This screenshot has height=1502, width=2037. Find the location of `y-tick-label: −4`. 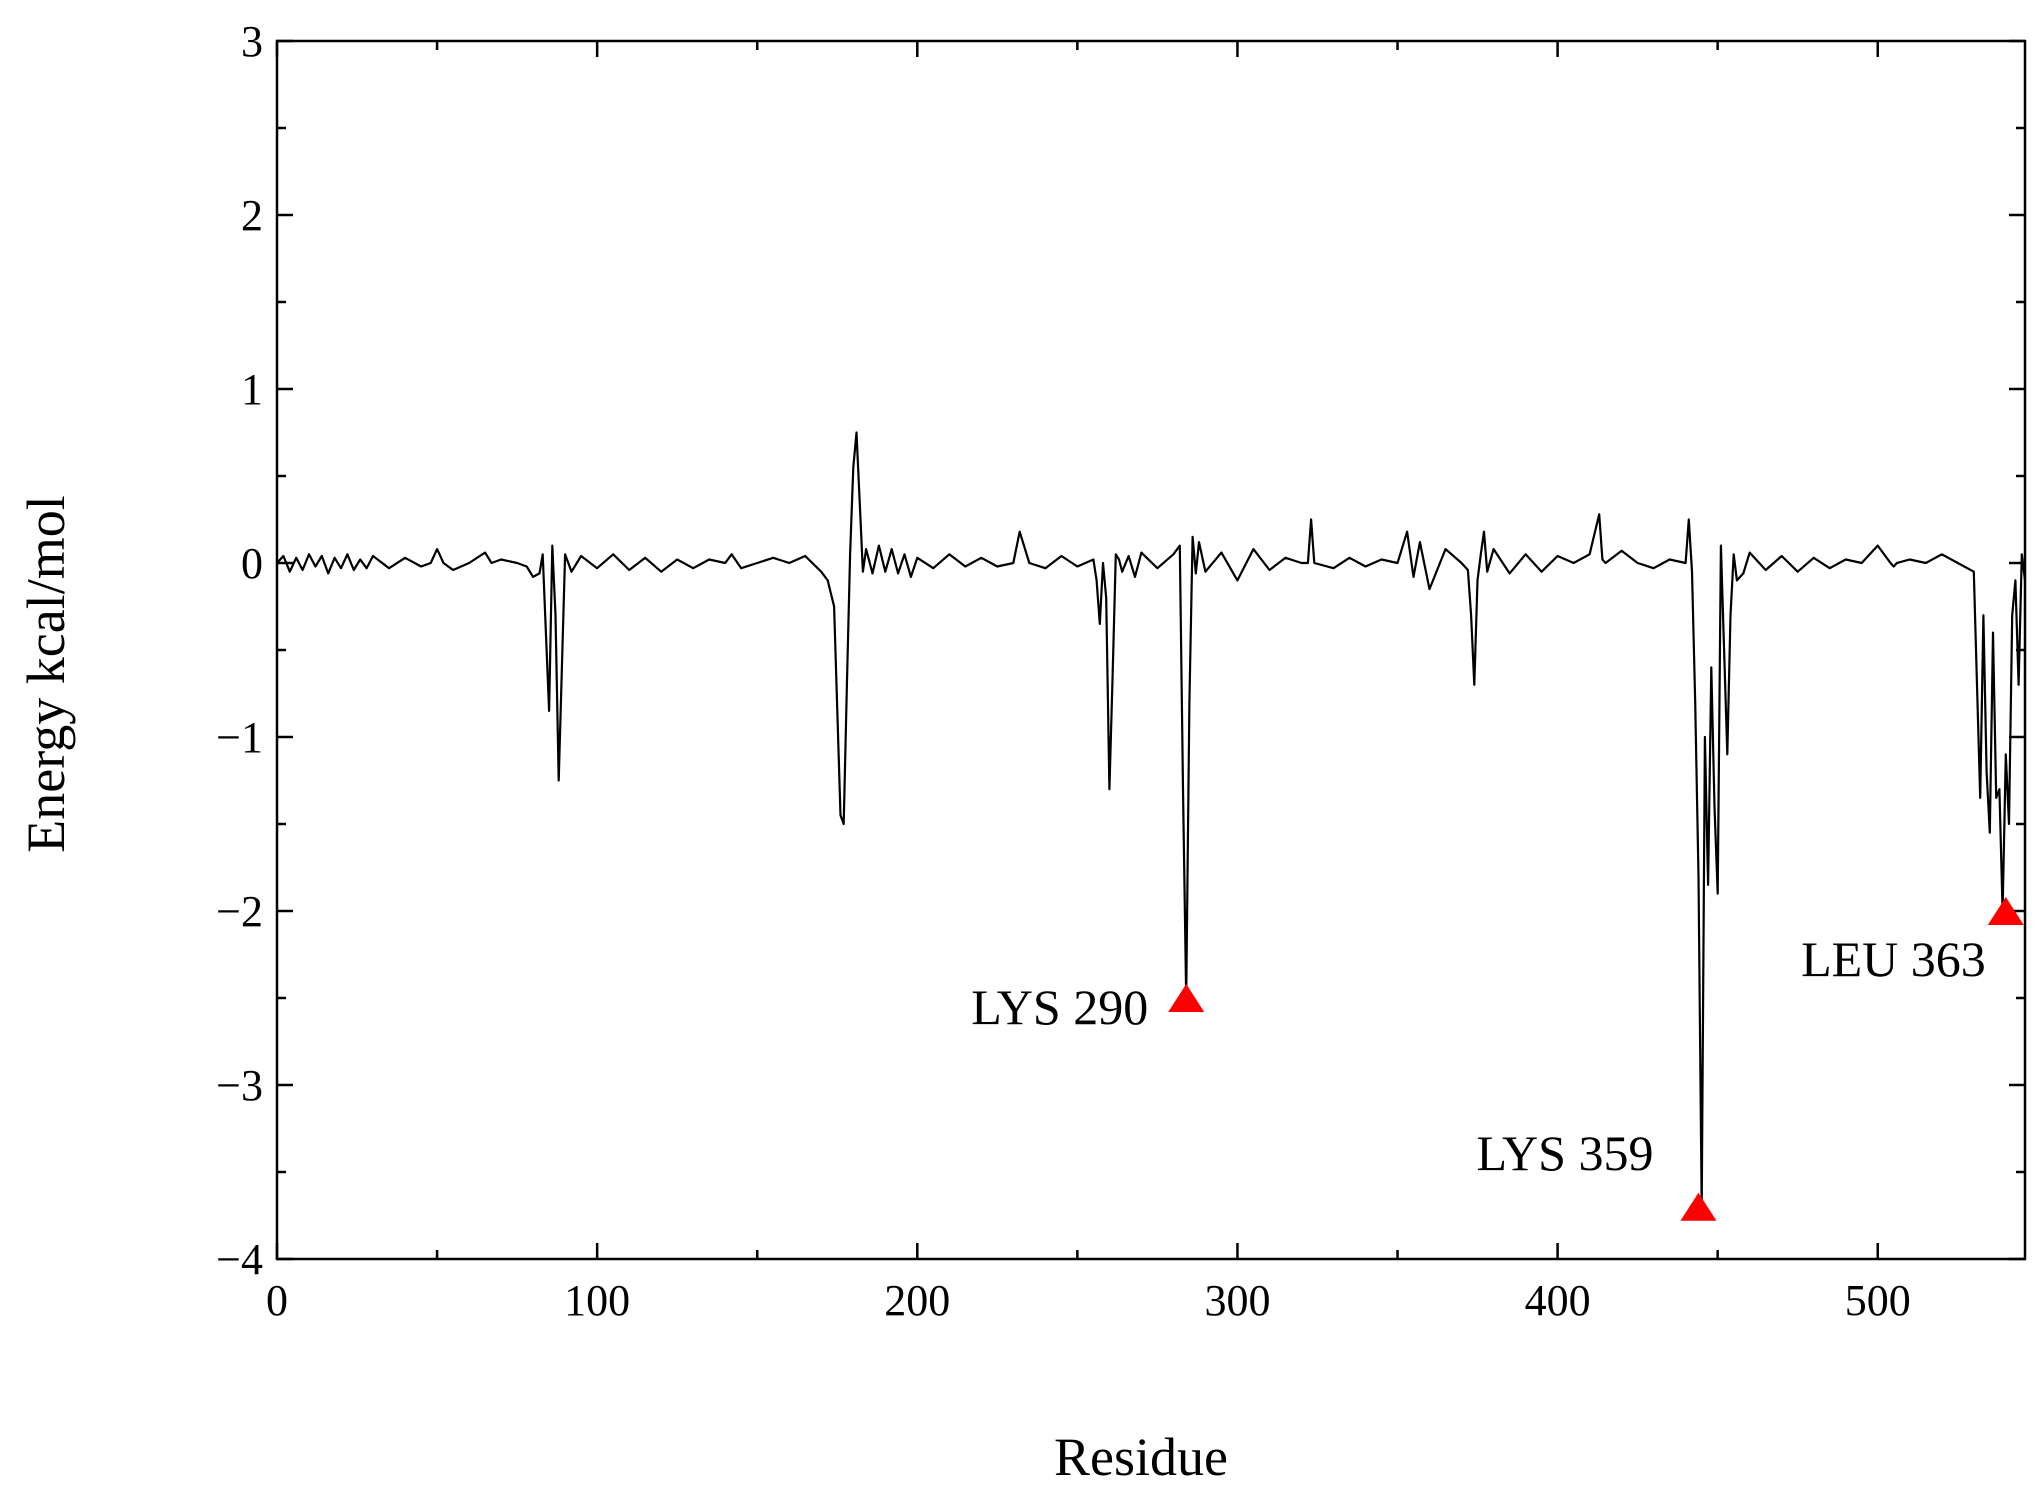

y-tick-label: −4 is located at coordinates (239, 1259).